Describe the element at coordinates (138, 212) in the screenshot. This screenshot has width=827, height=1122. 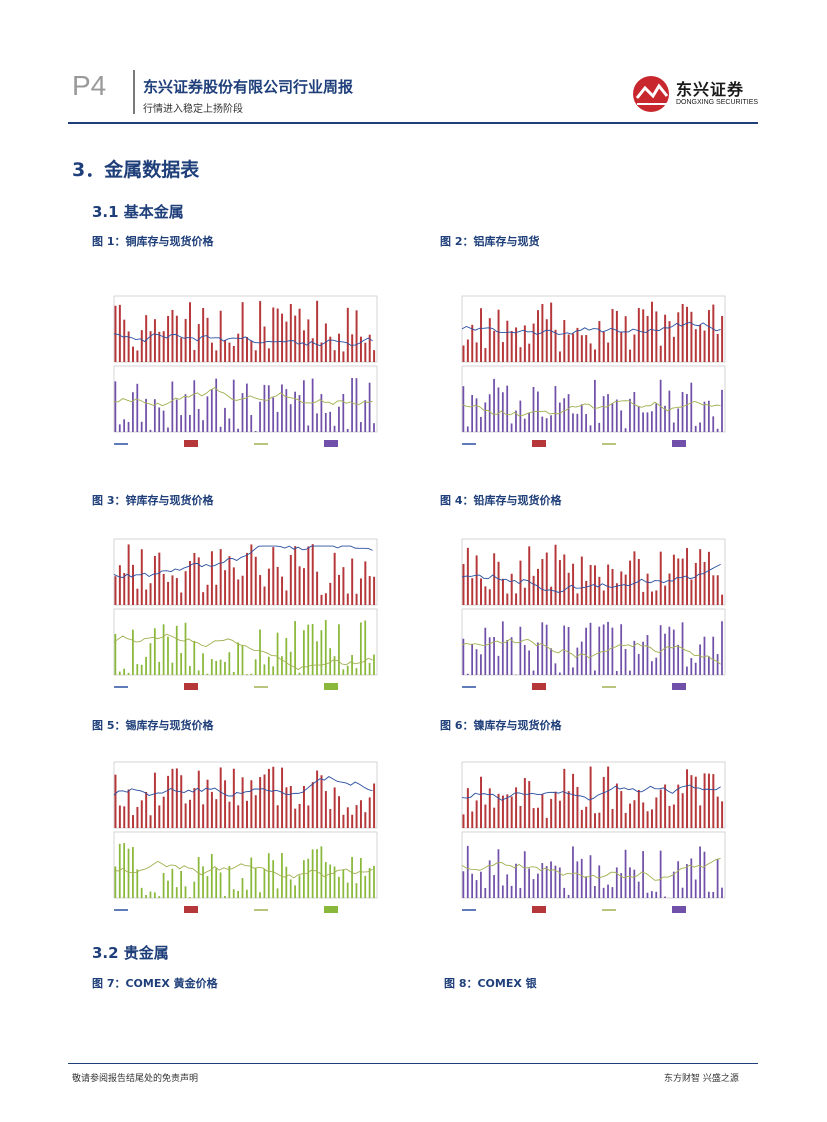
I see `subsection-base-metals: 3.1 基本金属` at that location.